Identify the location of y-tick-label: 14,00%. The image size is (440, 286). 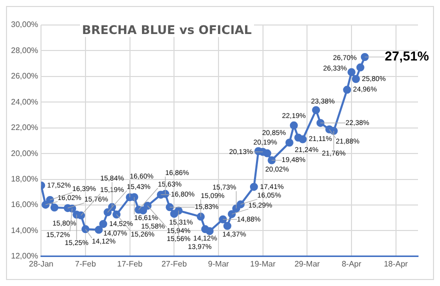
(24, 230).